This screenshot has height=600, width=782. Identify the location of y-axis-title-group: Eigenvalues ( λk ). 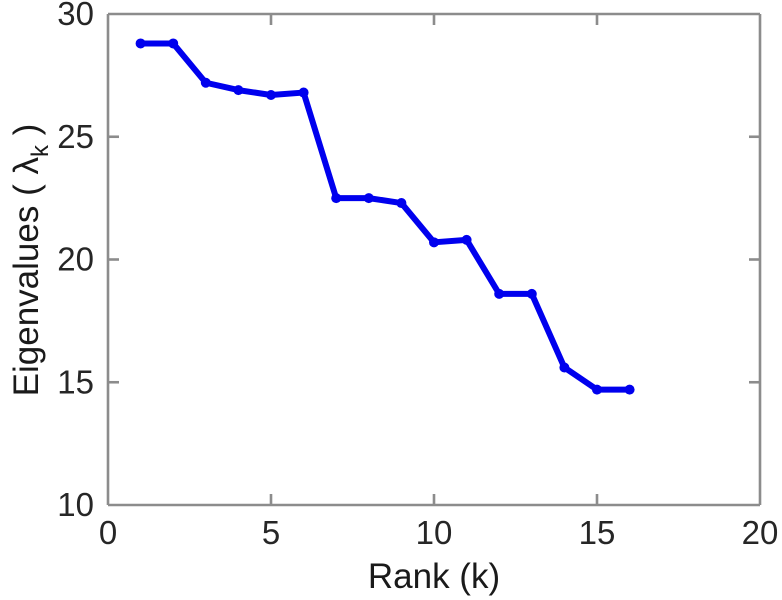
(30, 260).